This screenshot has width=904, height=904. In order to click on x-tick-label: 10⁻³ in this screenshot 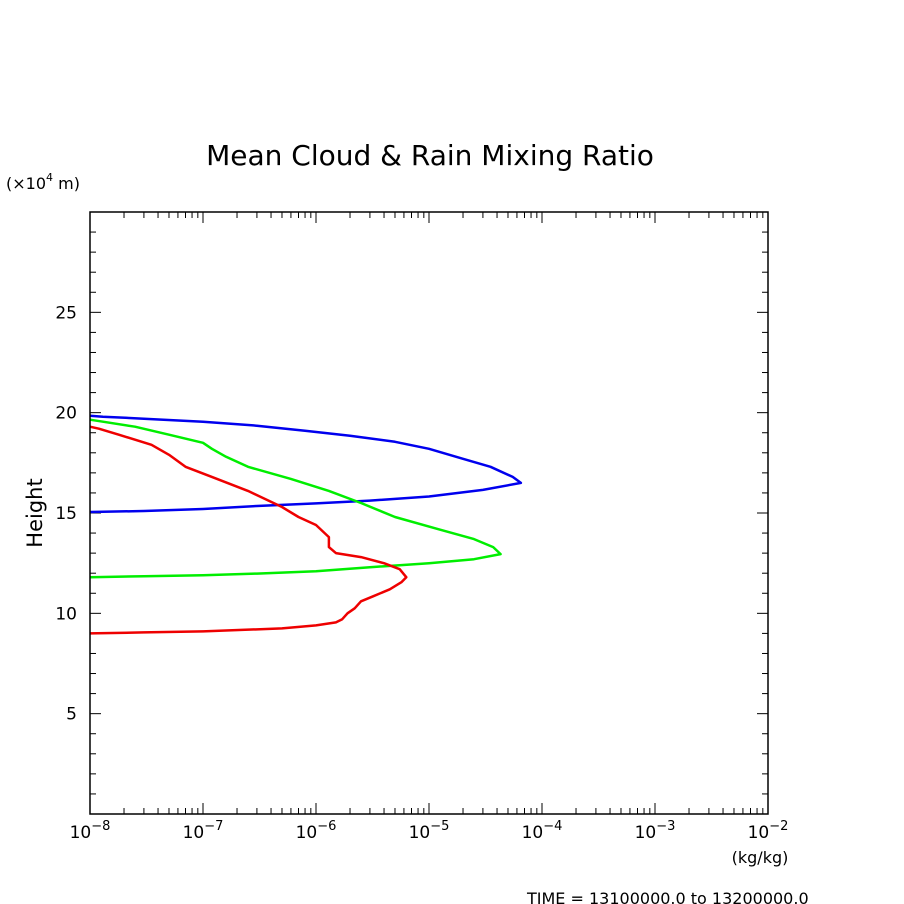, I will do `click(655, 831)`.